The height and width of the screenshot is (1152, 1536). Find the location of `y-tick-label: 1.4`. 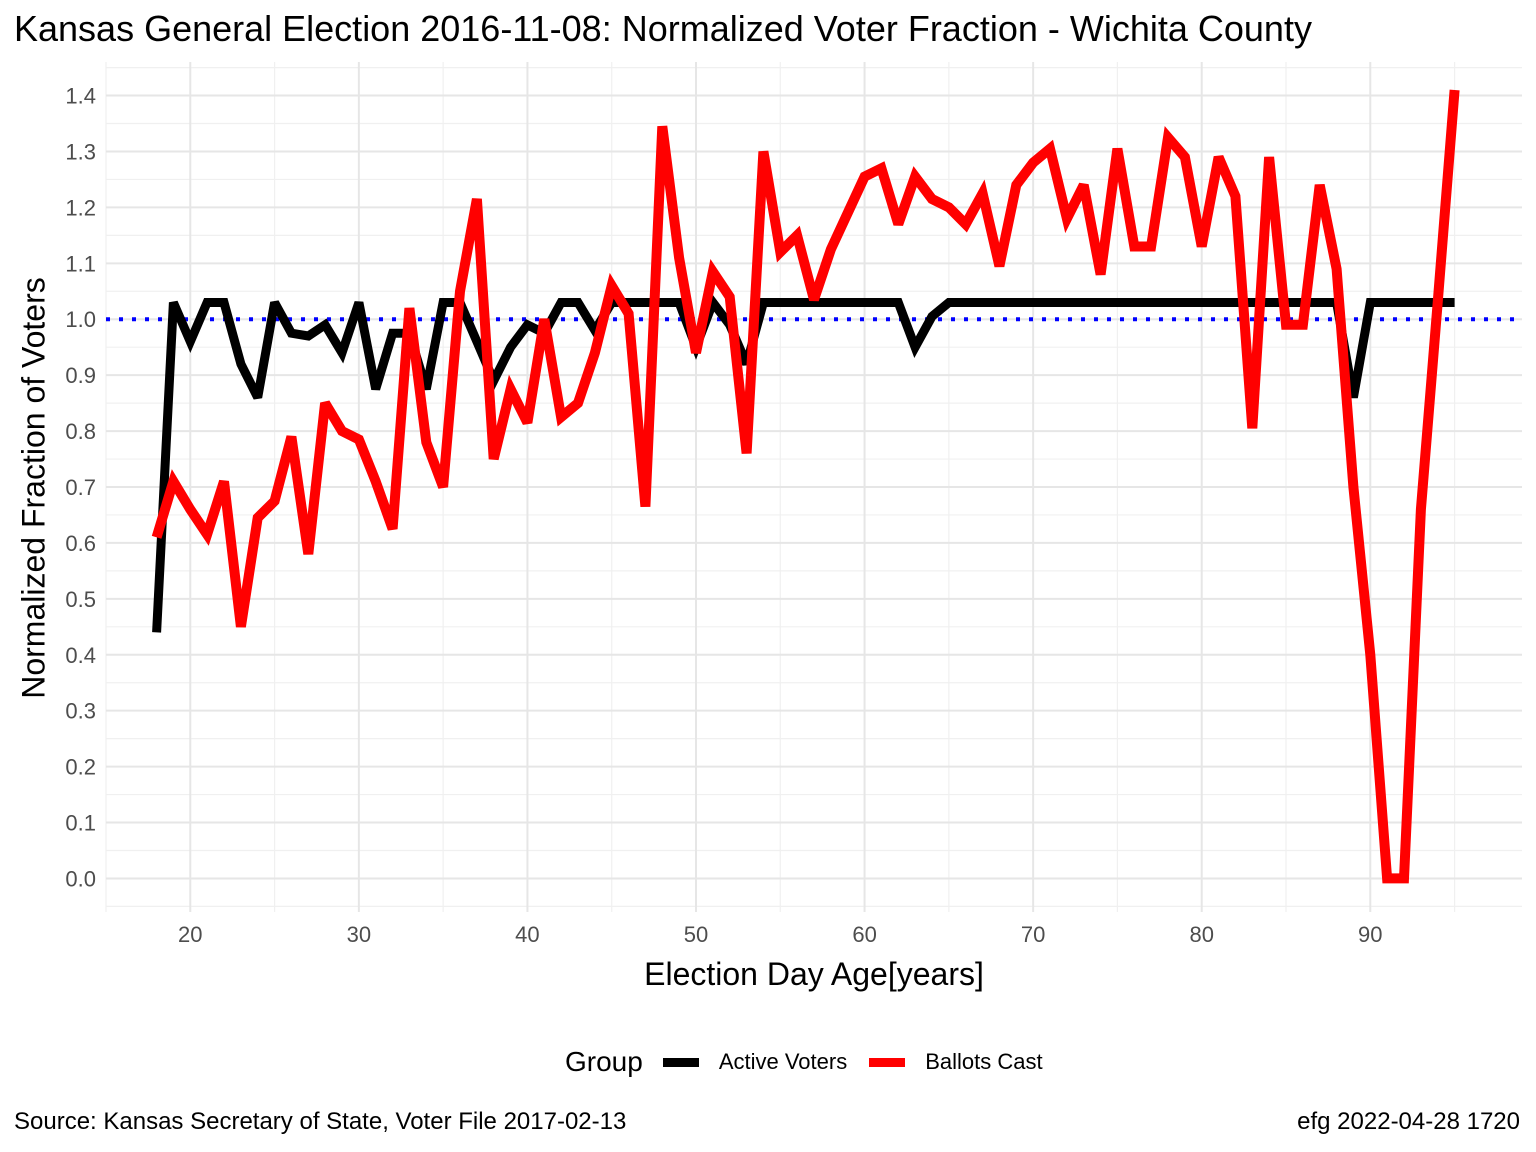

y-tick-label: 1.4 is located at coordinates (80, 96).